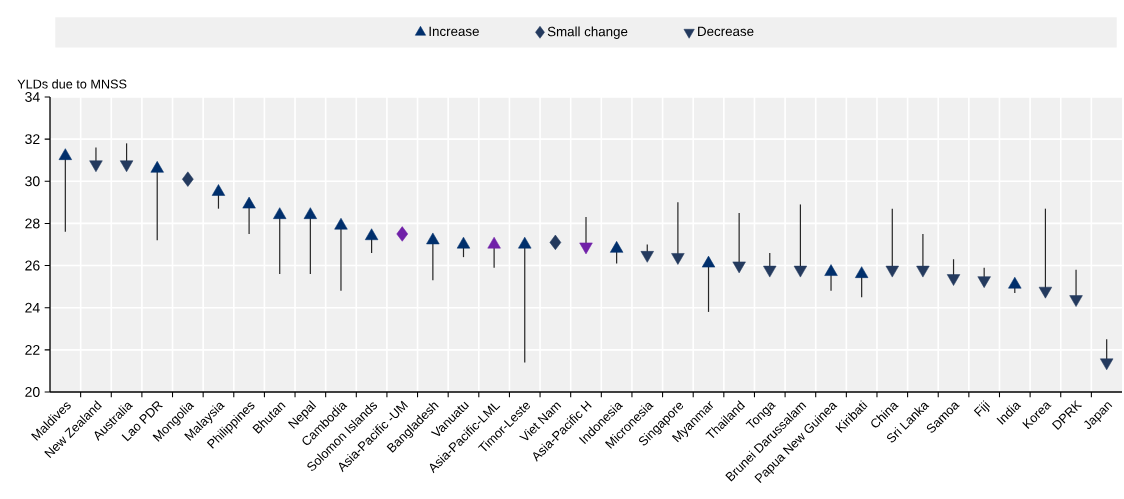 Image resolution: width=1124 pixels, height=499 pixels. What do you see at coordinates (72, 84) in the screenshot?
I see `y-axis-title: YLDs due to MNSS` at bounding box center [72, 84].